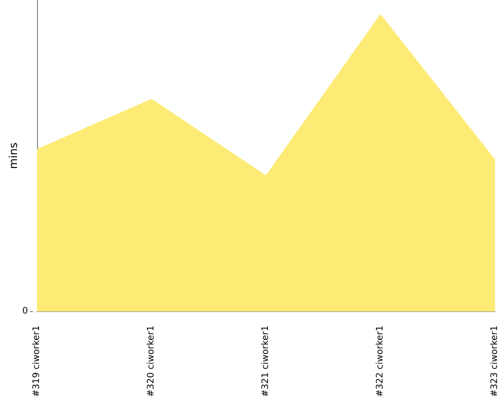  What do you see at coordinates (13, 156) in the screenshot?
I see `y-axis-title: mins` at bounding box center [13, 156].